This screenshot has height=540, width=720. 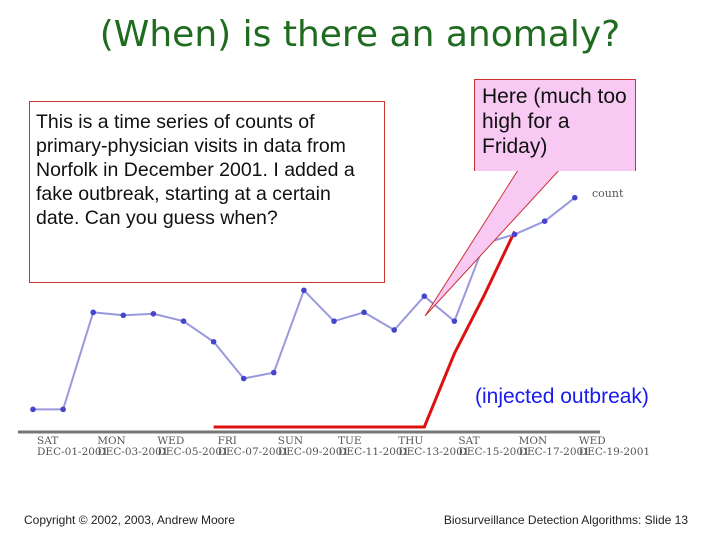 What do you see at coordinates (555, 125) in the screenshot?
I see `anomaly-callout: Here (much too high for a Friday)` at bounding box center [555, 125].